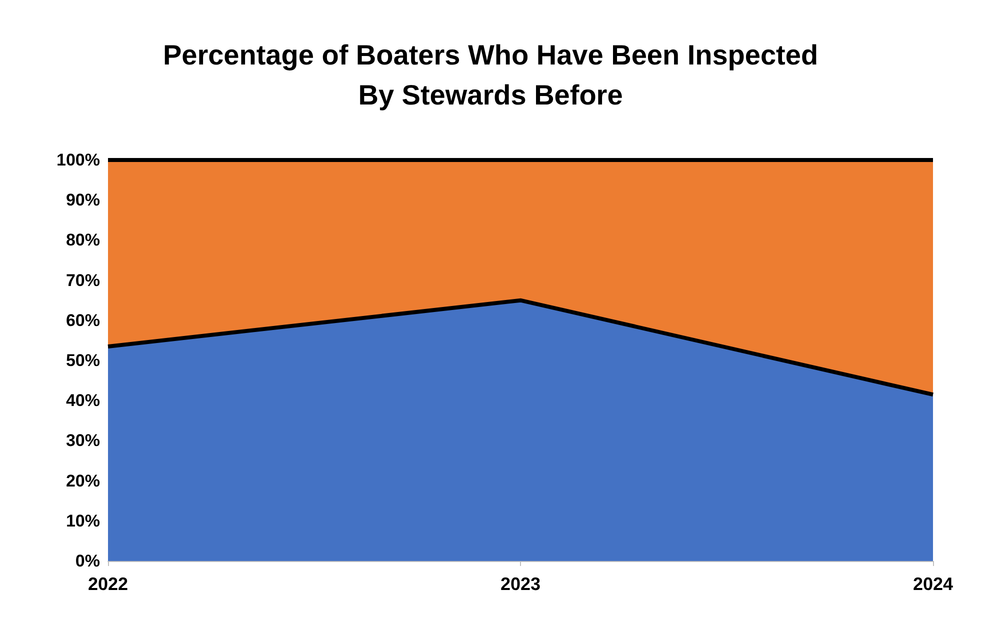 The height and width of the screenshot is (626, 981). Describe the element at coordinates (83, 440) in the screenshot. I see `y-tick-label: 30%` at that location.